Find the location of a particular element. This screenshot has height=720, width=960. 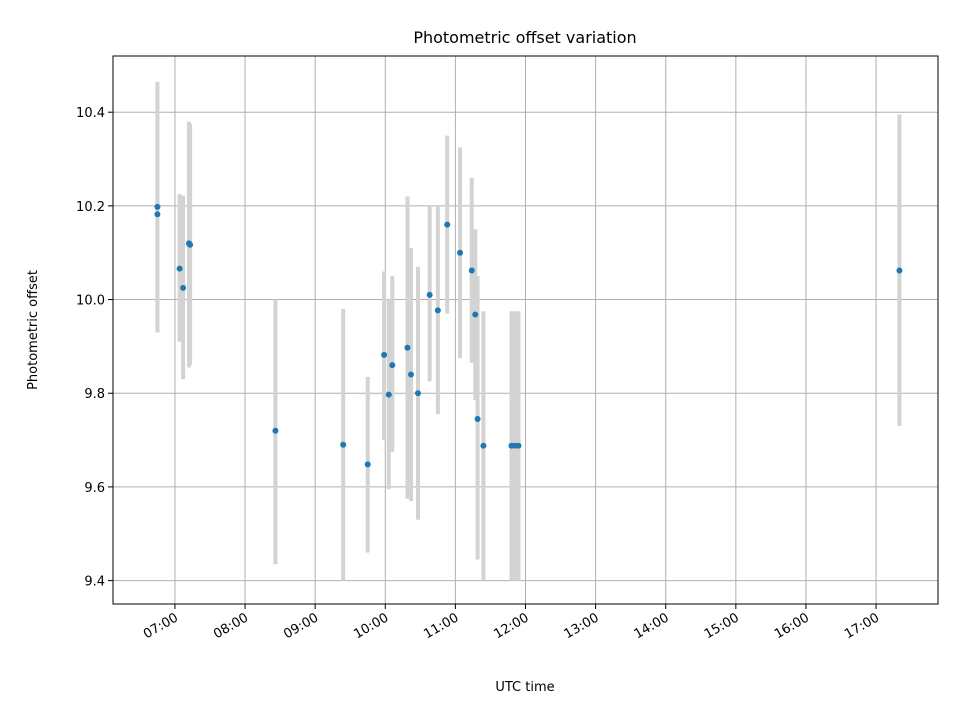

y-tick-label: 10.0 is located at coordinates (90, 301).